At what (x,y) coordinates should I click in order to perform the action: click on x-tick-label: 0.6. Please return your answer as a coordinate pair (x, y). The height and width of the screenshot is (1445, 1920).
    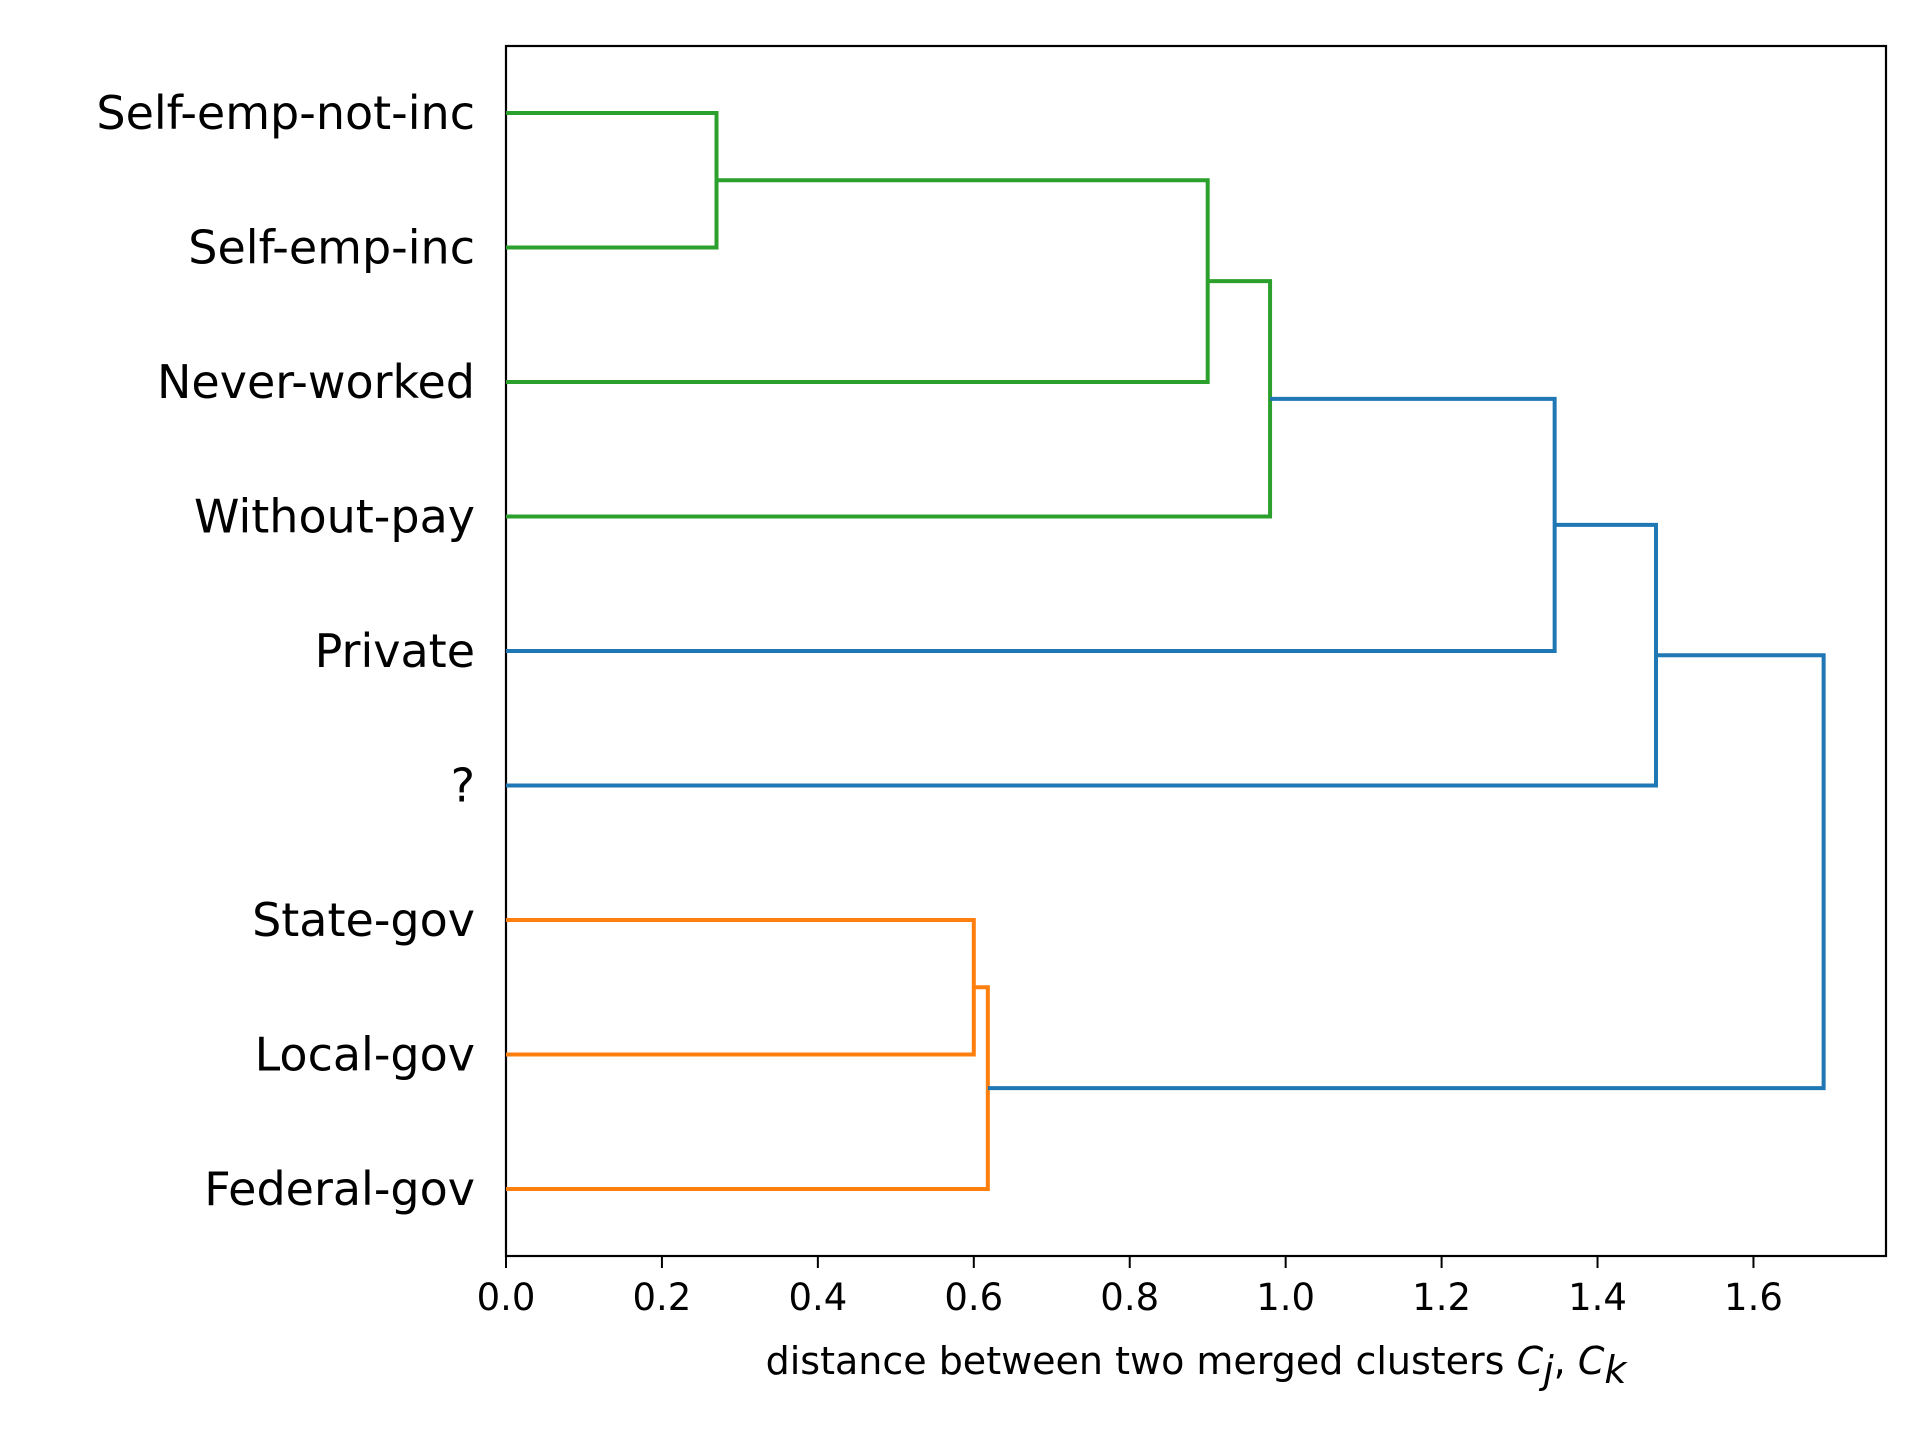
    Looking at the image, I should click on (973, 1297).